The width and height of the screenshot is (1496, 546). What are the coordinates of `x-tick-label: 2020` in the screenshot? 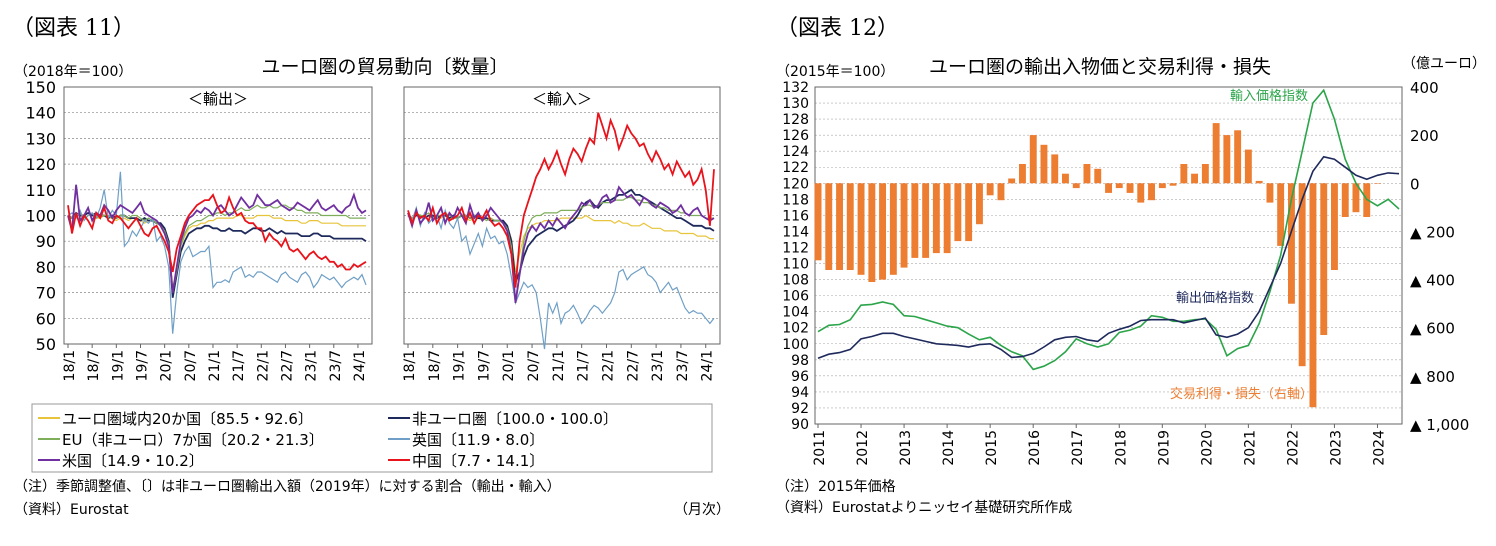 It's located at (1207, 448).